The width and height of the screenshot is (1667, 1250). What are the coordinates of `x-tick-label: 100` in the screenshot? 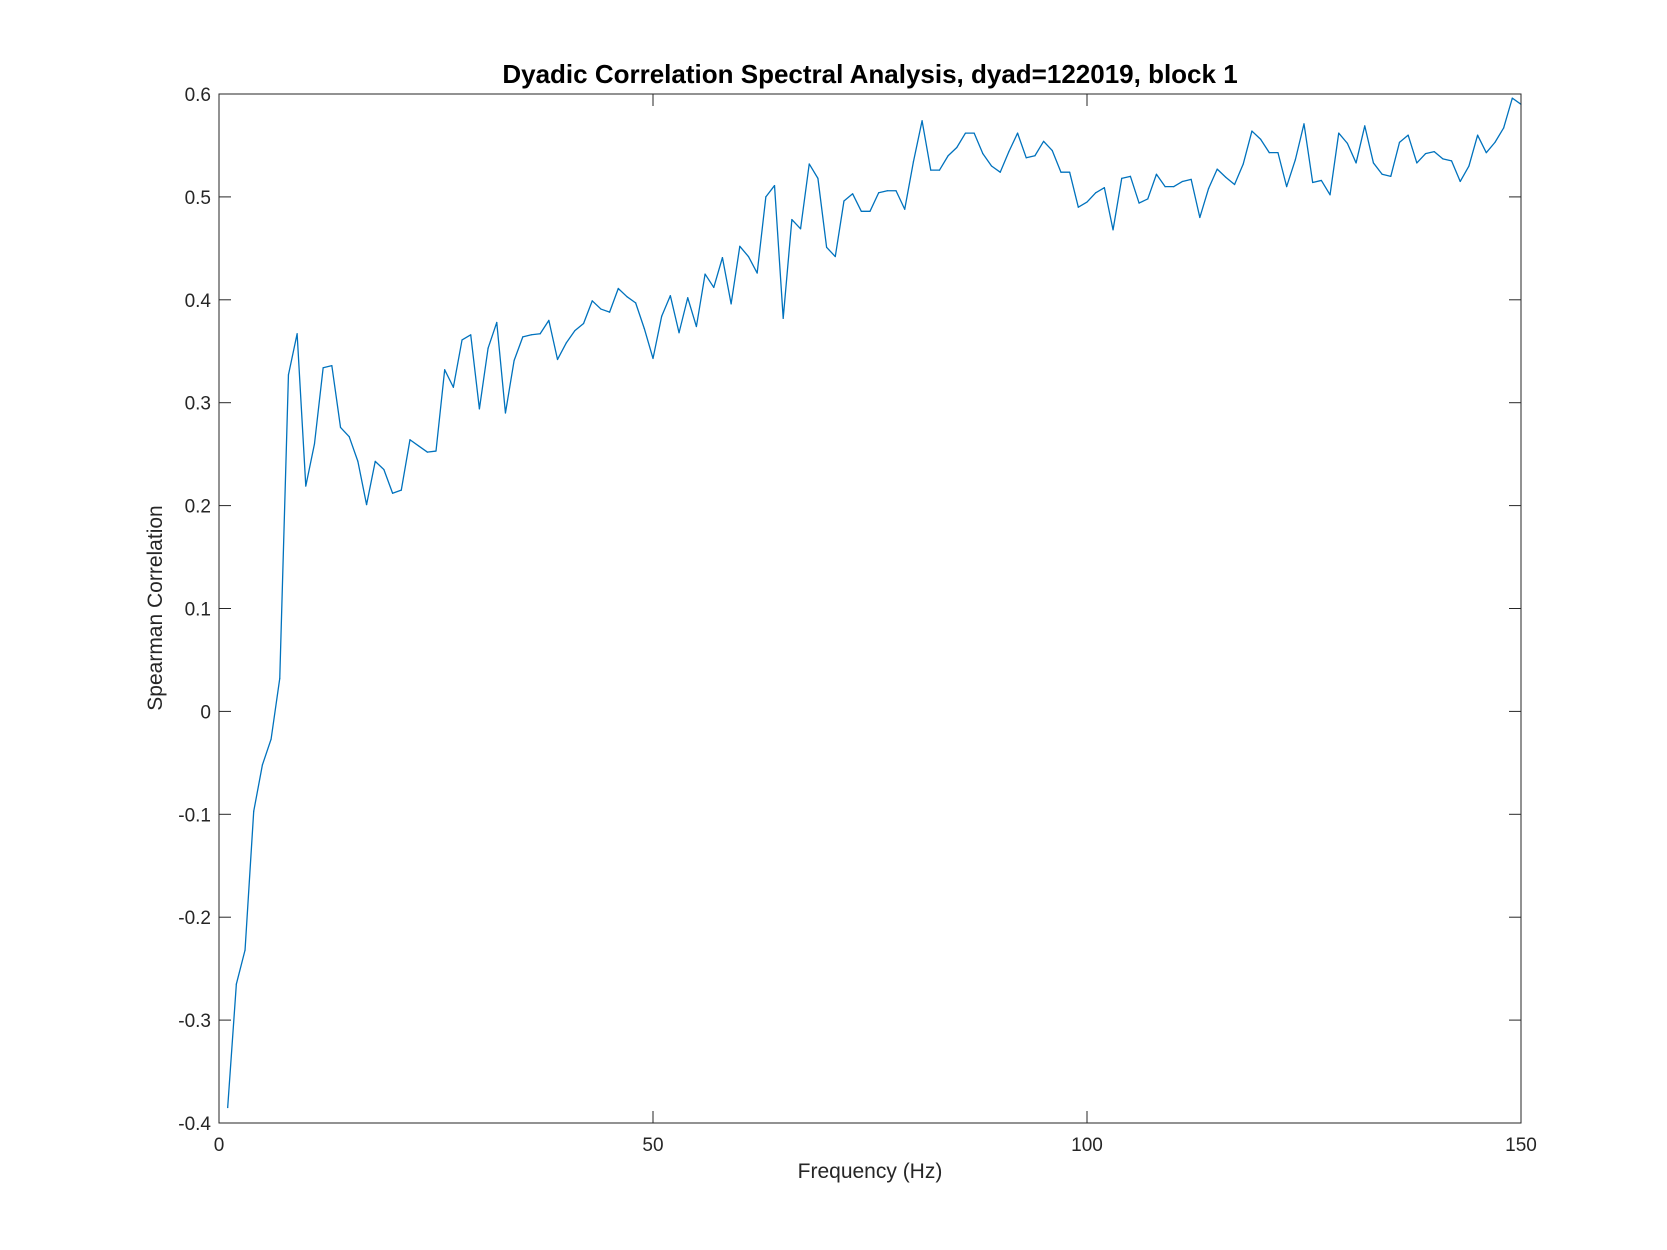 It's located at (1087, 1145).